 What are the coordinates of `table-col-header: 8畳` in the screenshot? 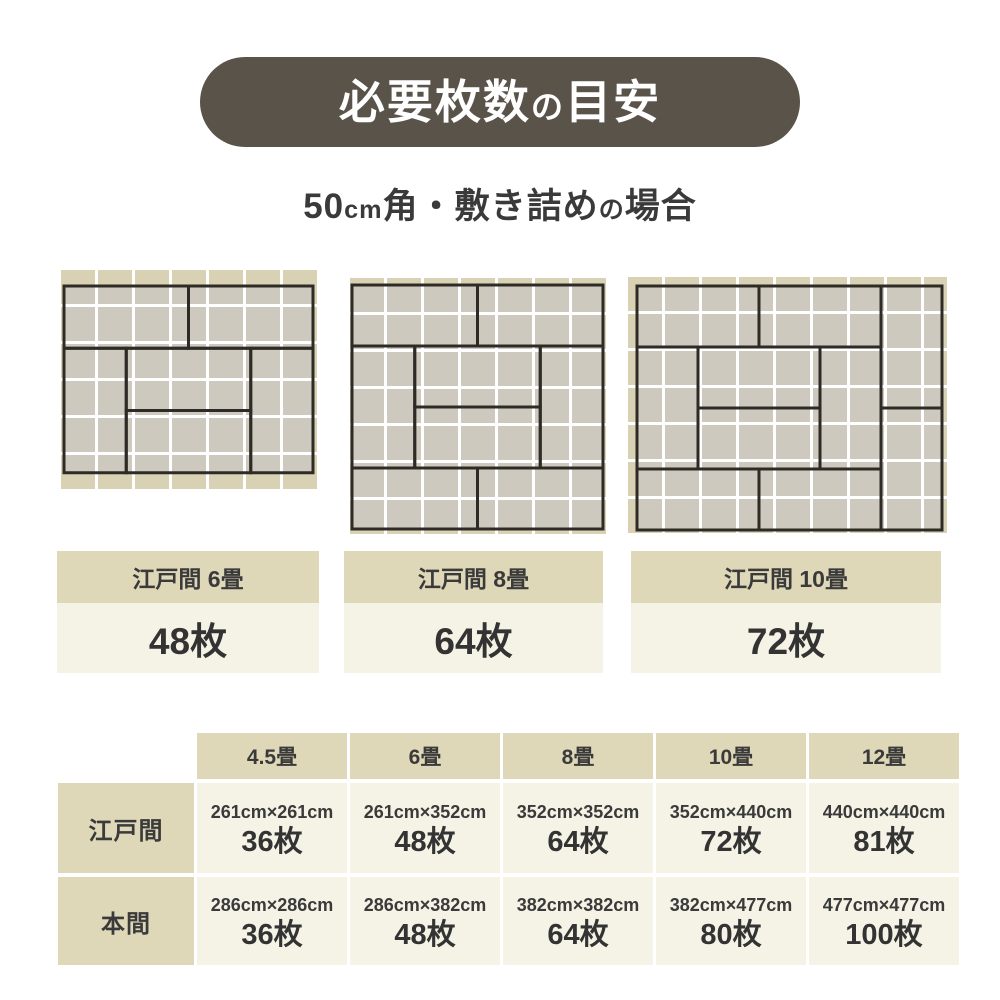 It's located at (578, 756).